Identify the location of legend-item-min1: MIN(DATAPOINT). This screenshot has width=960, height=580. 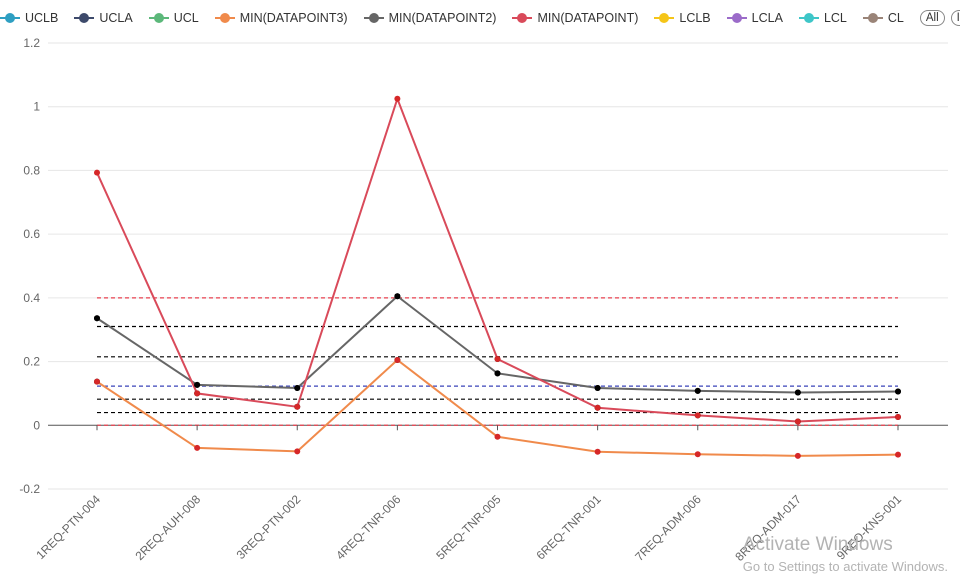
(575, 18).